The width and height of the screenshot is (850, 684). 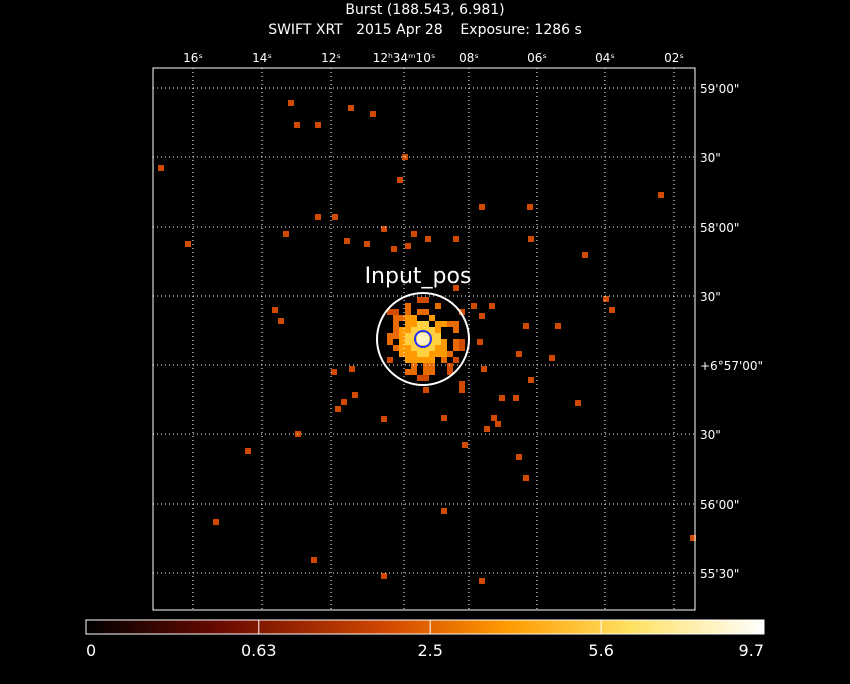 I want to click on position-marker, so click(x=423, y=339).